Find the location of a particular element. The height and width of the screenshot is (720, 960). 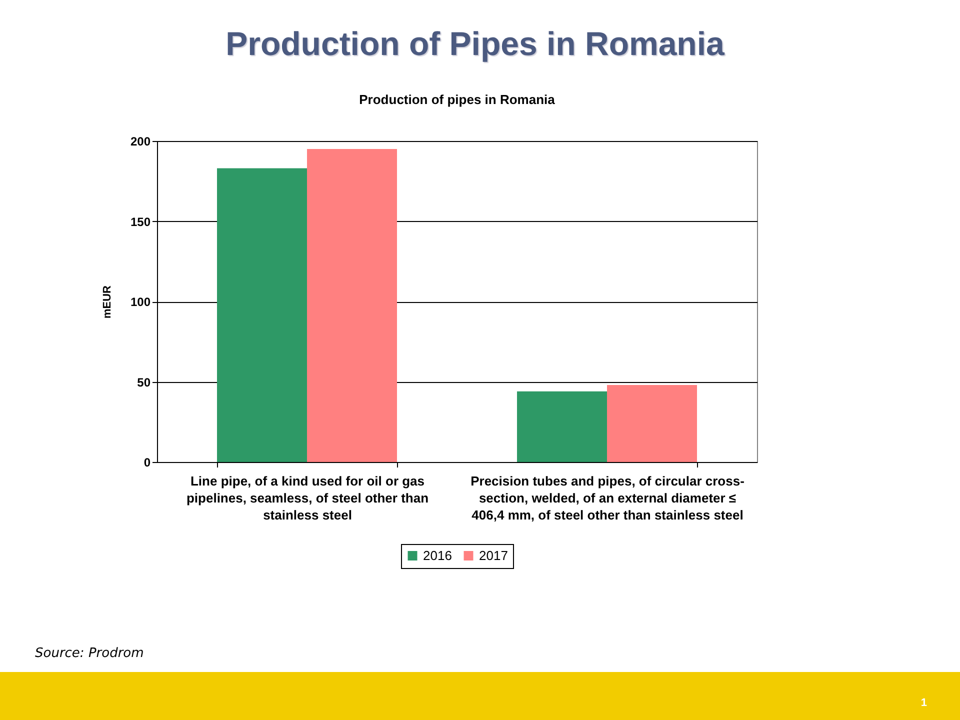

x-tick-label: Precision tubes and pipes, of circular cross-section, welded, of an external diameter ≤ 406,4 mm, of steel other than stainless steel is located at coordinates (607, 498).